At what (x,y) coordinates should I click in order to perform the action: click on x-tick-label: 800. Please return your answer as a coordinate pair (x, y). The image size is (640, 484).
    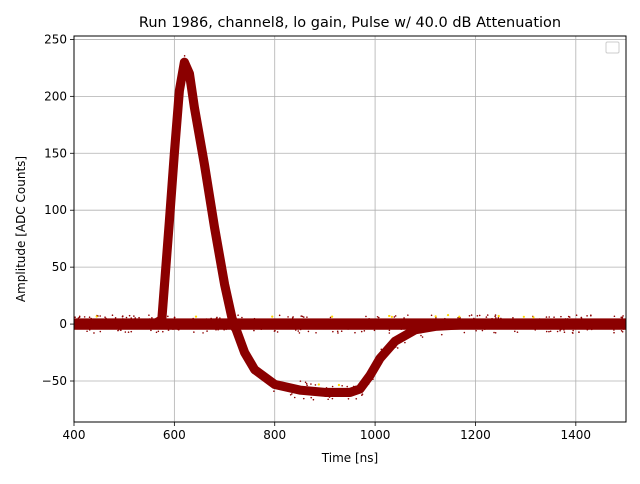
    Looking at the image, I should click on (274, 435).